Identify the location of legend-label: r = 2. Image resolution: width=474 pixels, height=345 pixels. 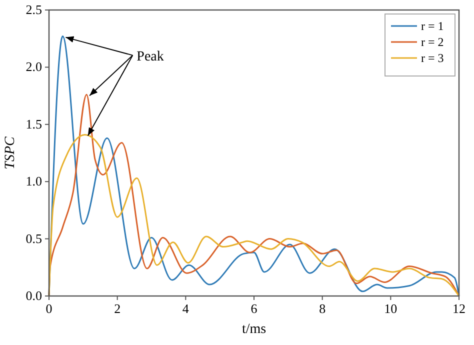
(432, 42).